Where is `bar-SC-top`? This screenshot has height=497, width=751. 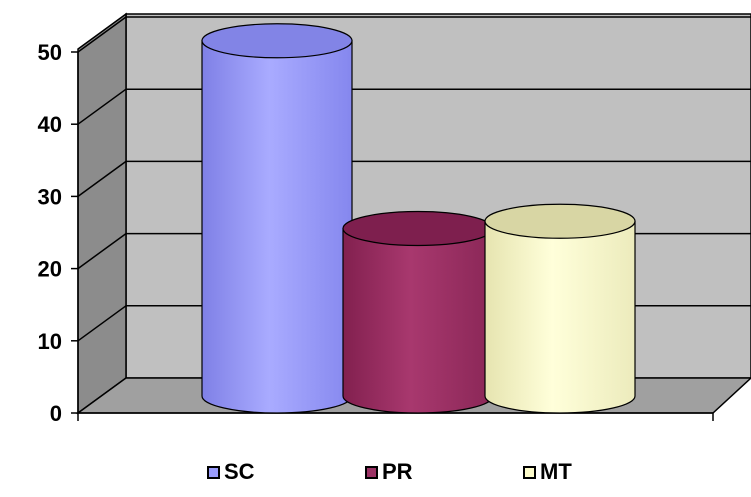 bar-SC-top is located at coordinates (277, 41).